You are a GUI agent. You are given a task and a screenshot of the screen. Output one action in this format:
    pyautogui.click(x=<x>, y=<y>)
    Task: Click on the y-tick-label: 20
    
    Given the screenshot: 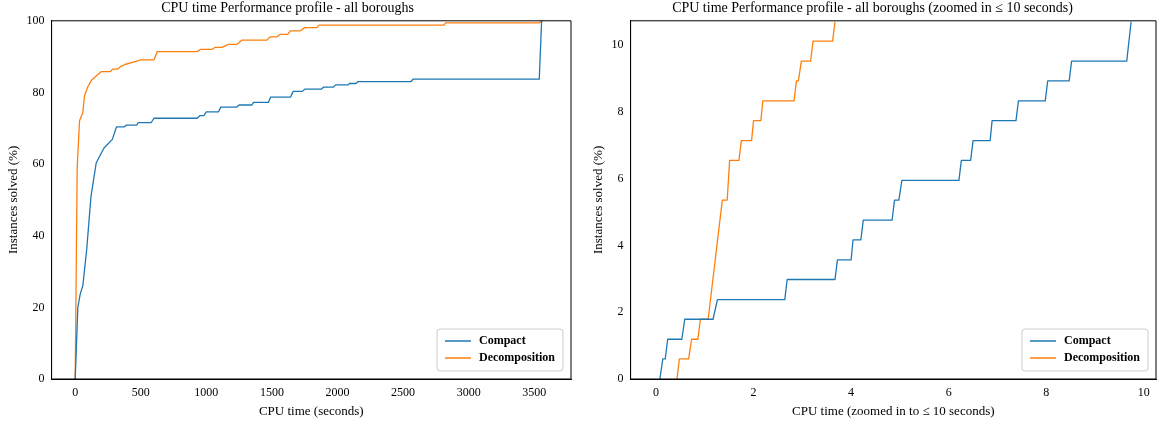 What is the action you would take?
    pyautogui.click(x=38, y=306)
    